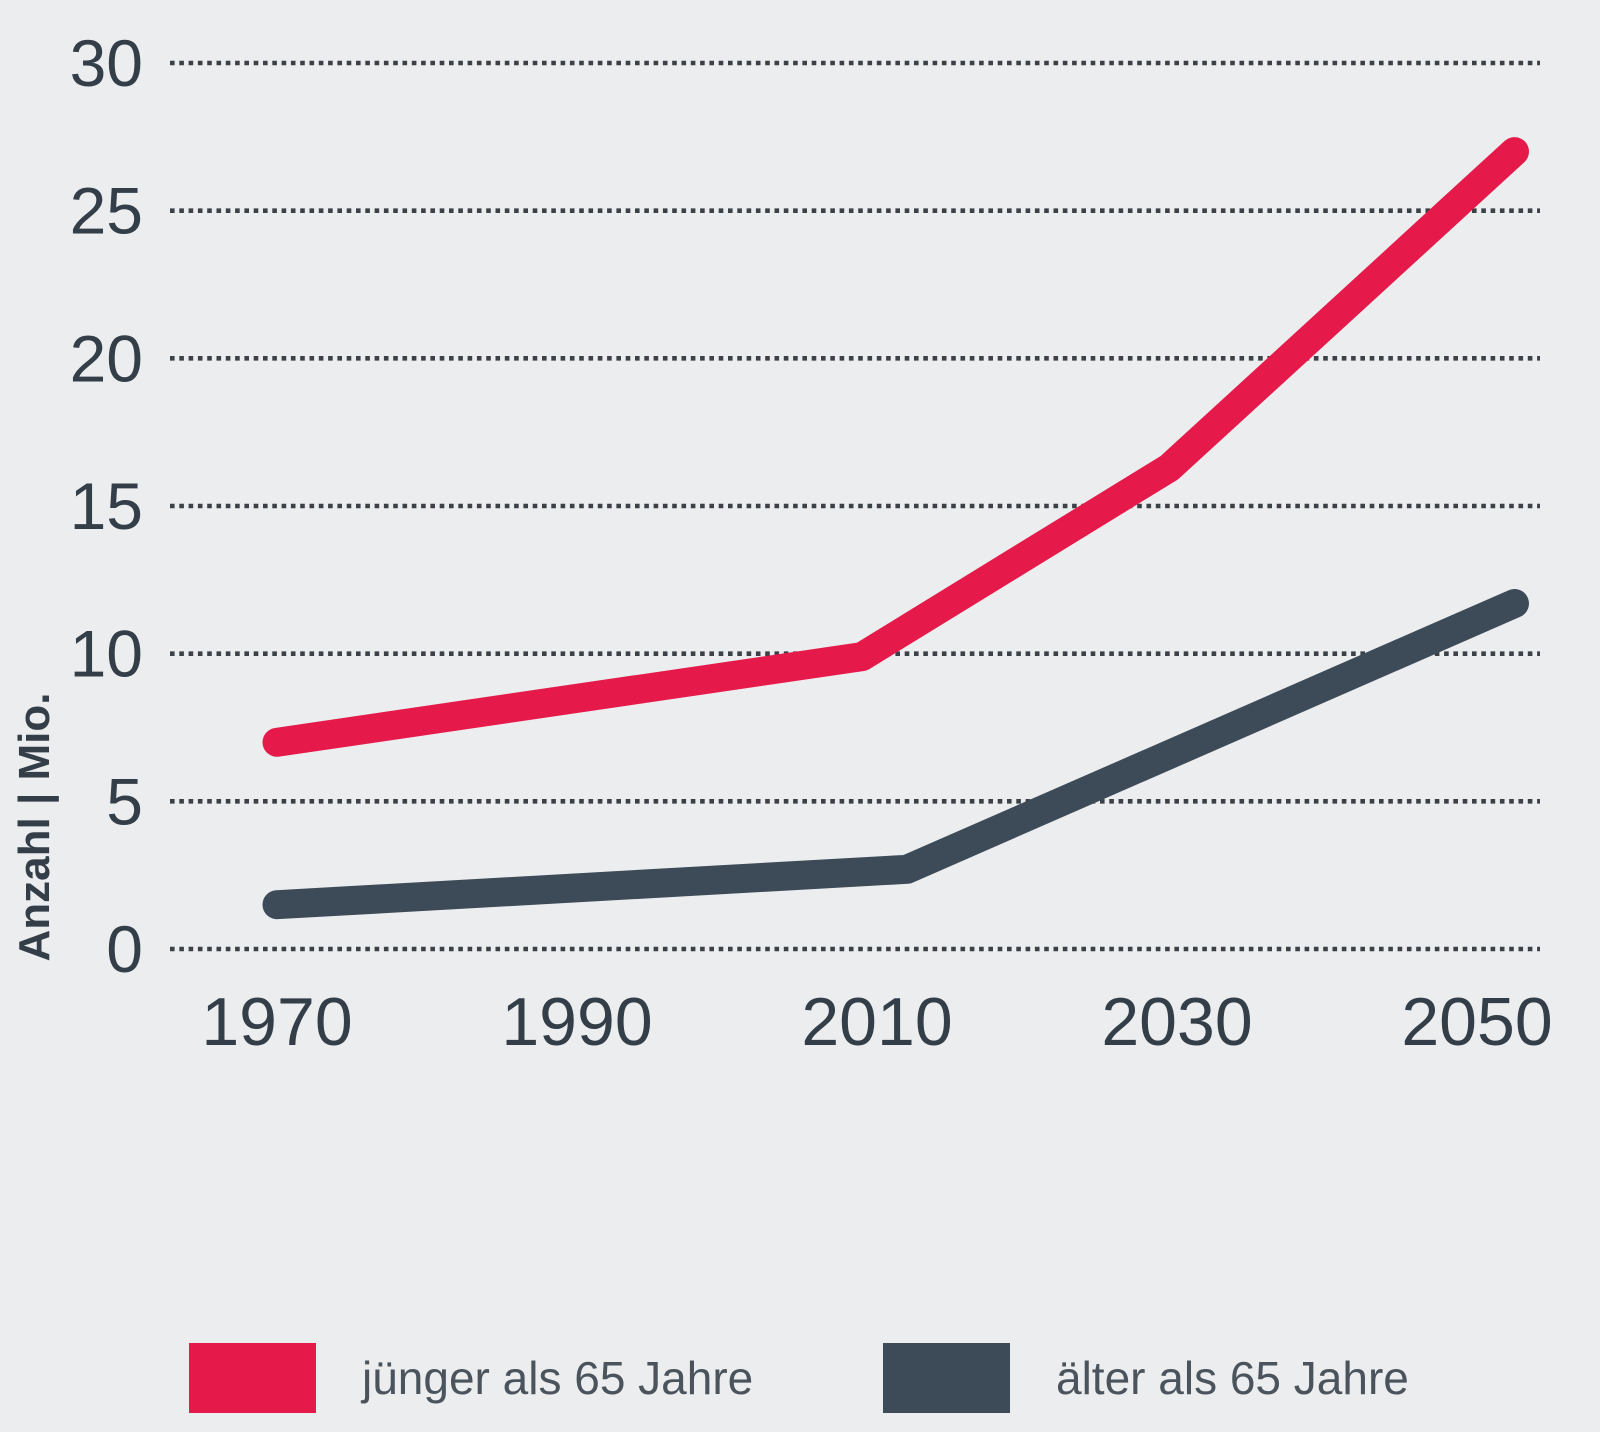  I want to click on y-tick-labels: 0 5 10 15 20 25 30, so click(106, 506).